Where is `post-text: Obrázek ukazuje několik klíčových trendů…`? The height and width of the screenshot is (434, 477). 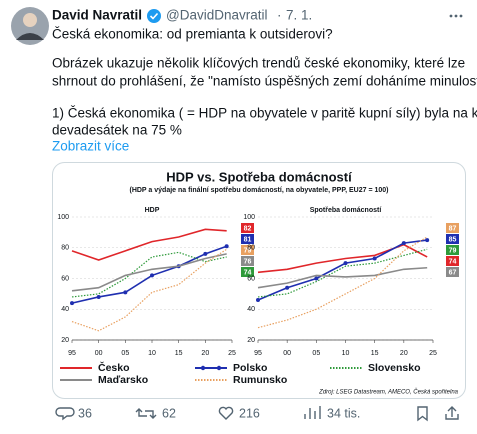
post-text: Obrázek ukazuje několik klíčových trendů… is located at coordinates (258, 63).